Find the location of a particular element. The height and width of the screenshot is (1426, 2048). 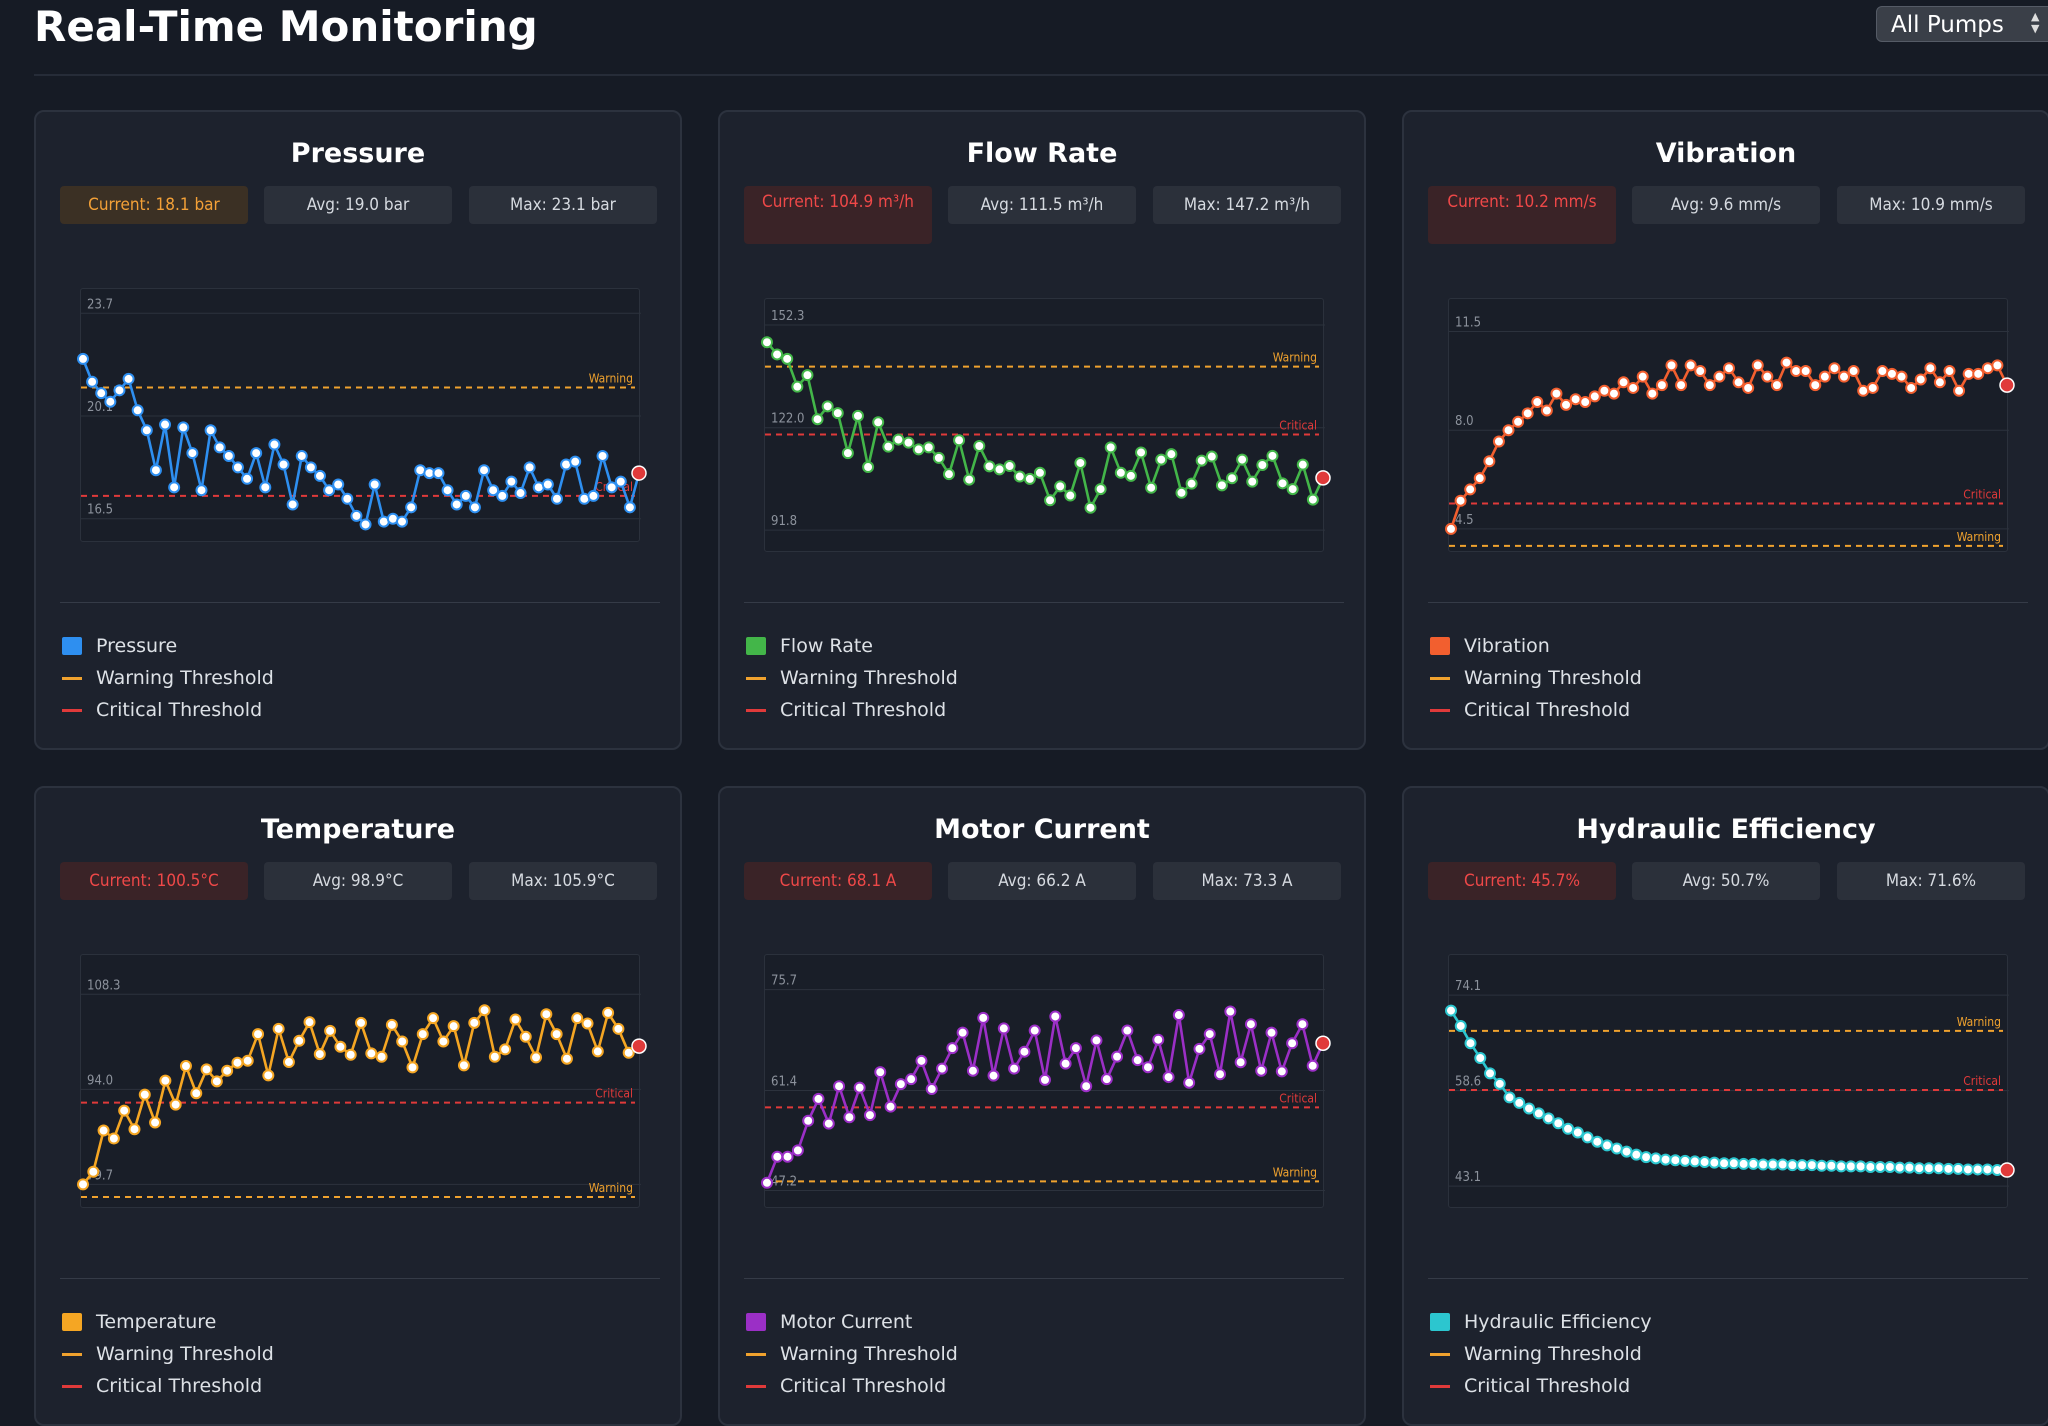

y-tick-label: 16.5 is located at coordinates (100, 510).